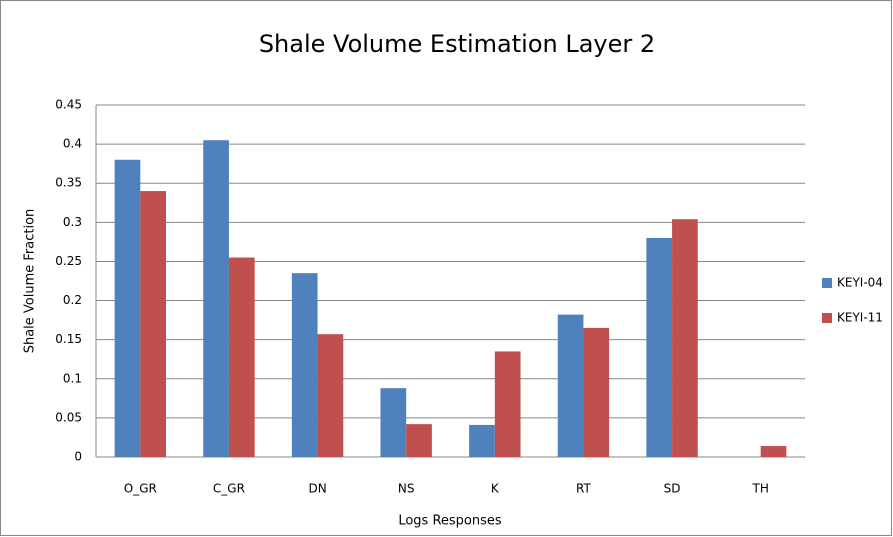 This screenshot has height=537, width=893. I want to click on x-tick-label: TH, so click(760, 489).